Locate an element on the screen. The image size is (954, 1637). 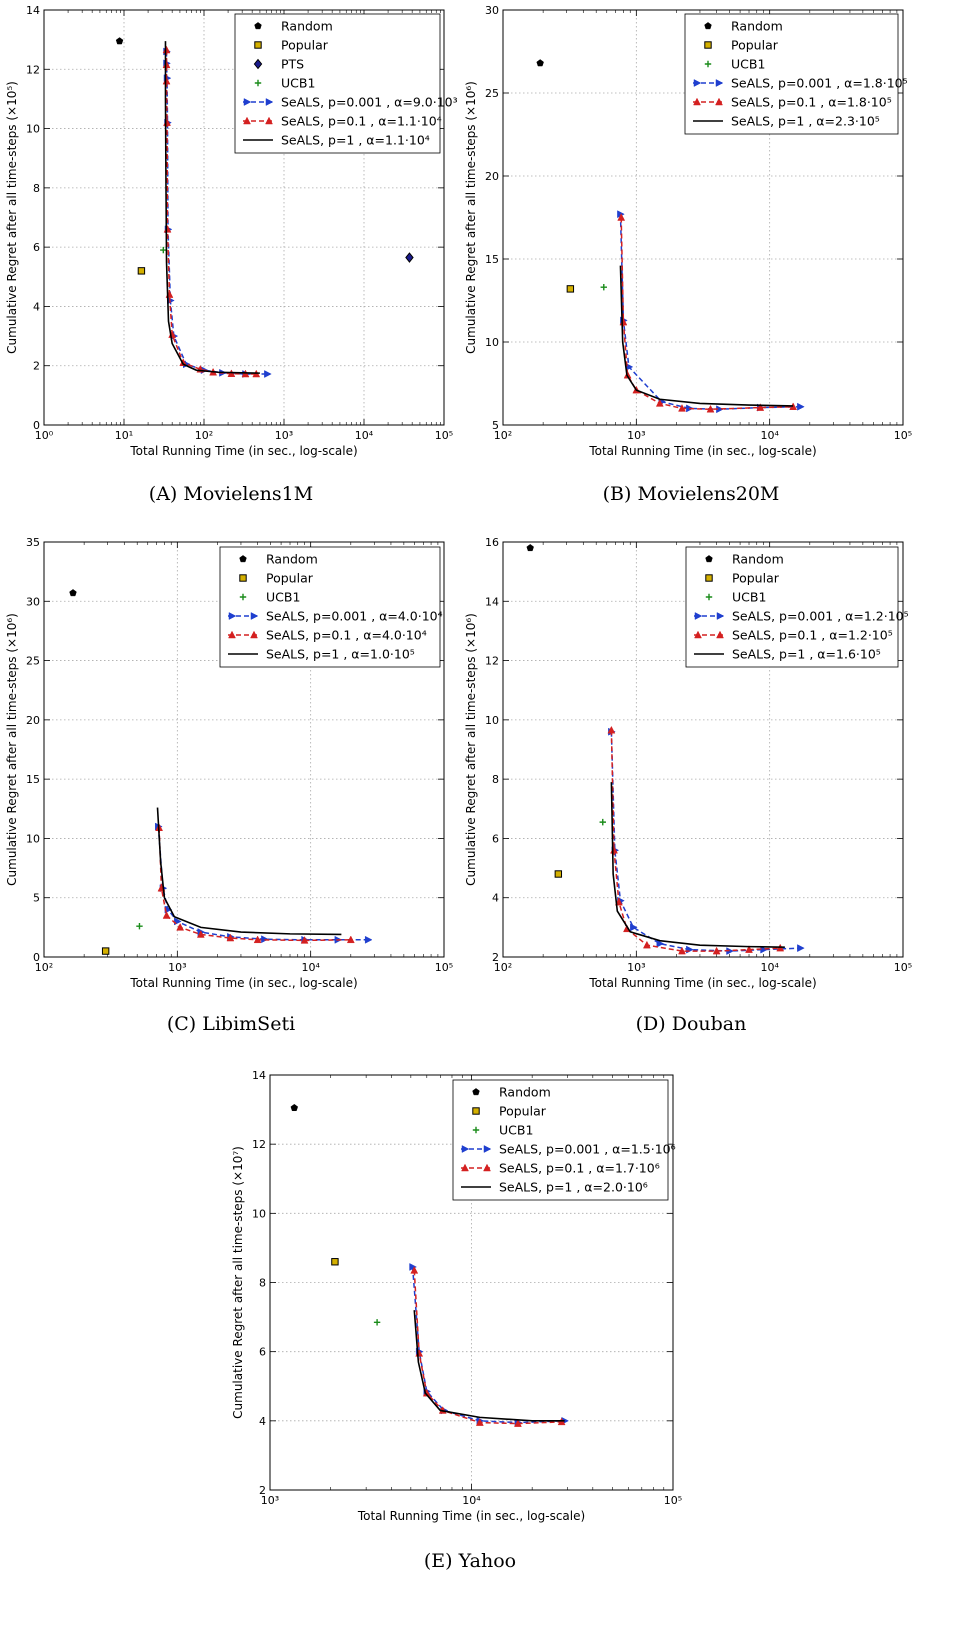
x-tick-label: 10³ is located at coordinates (636, 435).